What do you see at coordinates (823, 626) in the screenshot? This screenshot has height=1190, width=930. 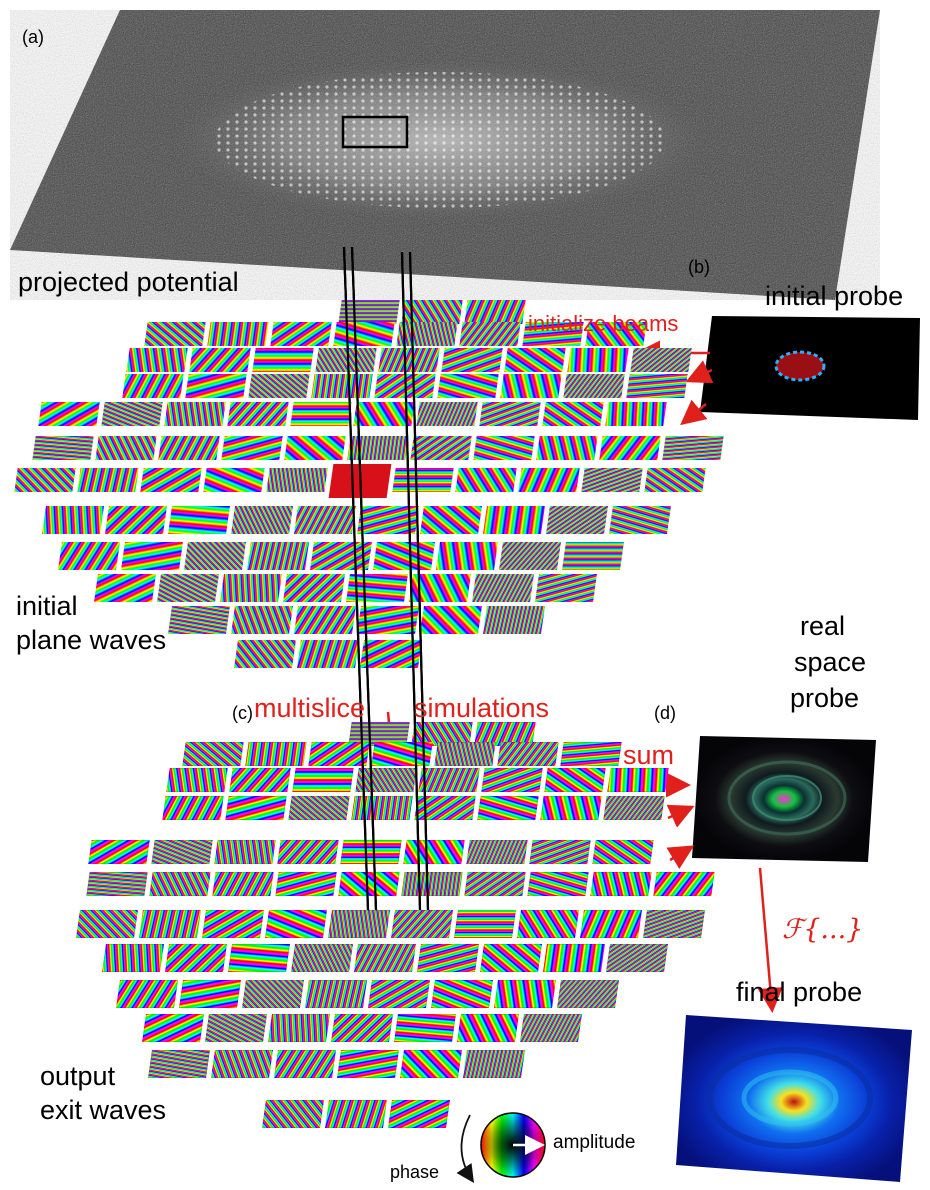 I see `real-space-probe-label-line1: real` at bounding box center [823, 626].